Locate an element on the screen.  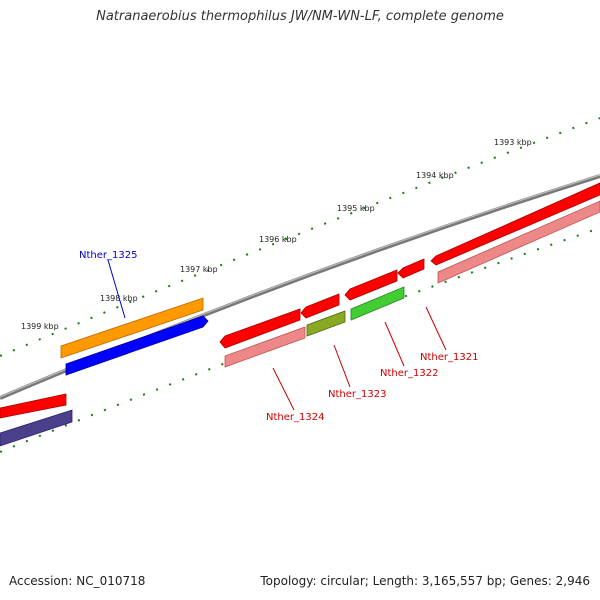
kbp-label: 1397 kbp is located at coordinates (199, 269).